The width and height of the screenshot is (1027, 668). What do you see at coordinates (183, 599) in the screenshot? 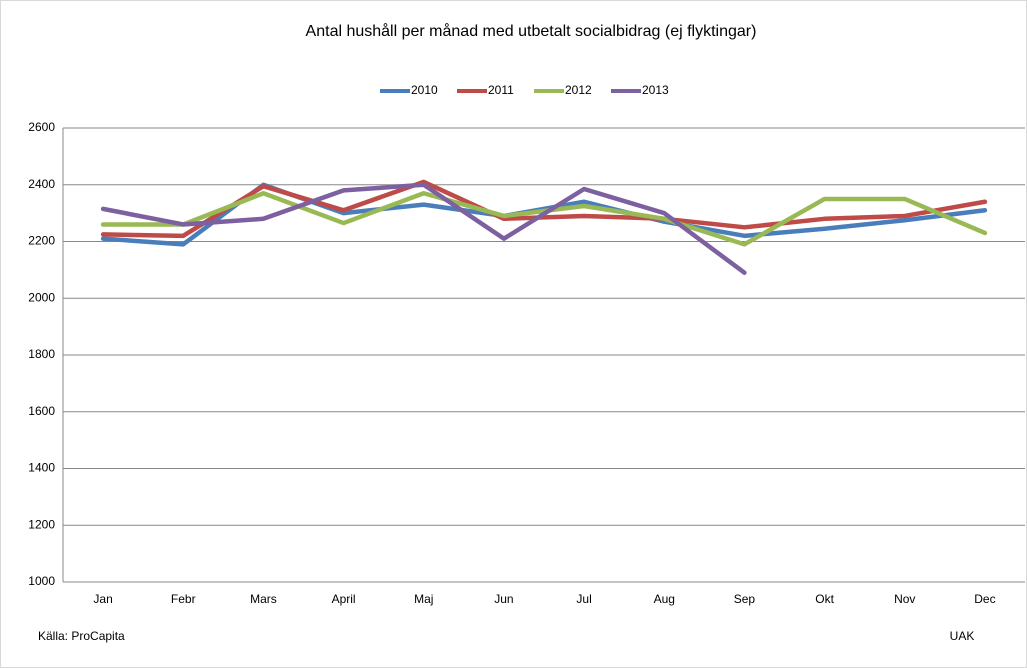
I see `x-tick-label: Febr` at bounding box center [183, 599].